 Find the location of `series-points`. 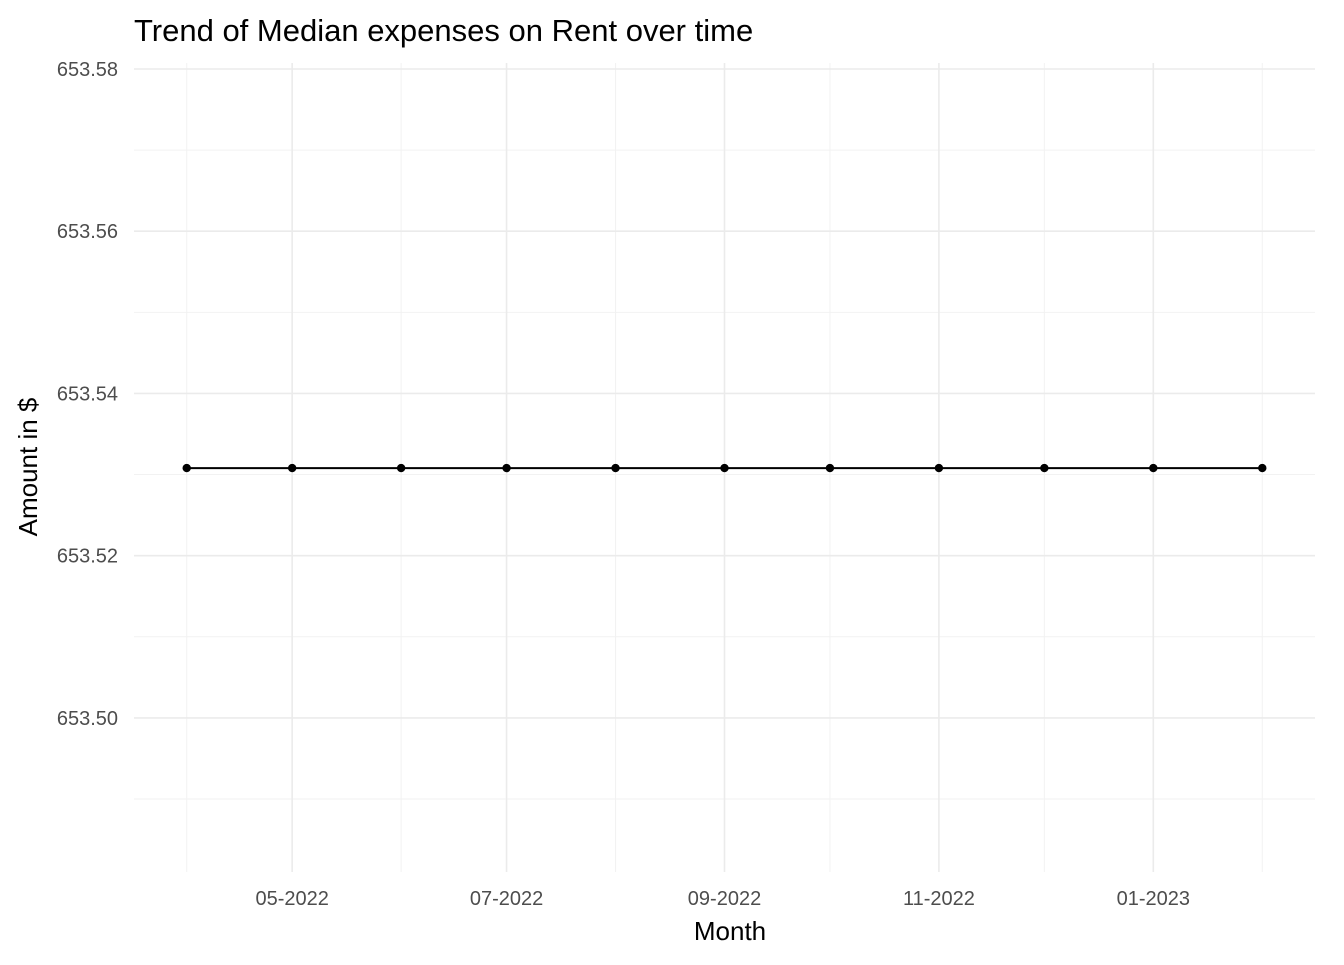

series-points is located at coordinates (724, 468).